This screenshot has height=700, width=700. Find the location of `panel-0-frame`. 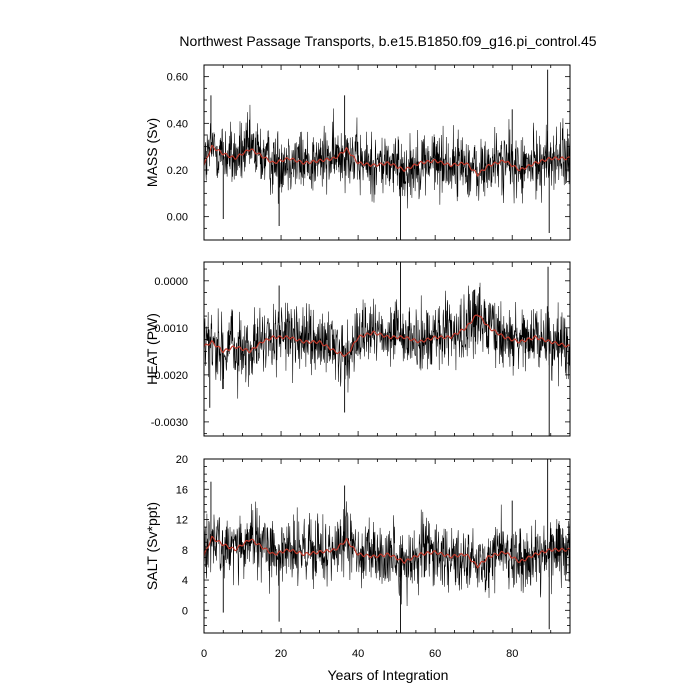

panel-0-frame is located at coordinates (387, 152).